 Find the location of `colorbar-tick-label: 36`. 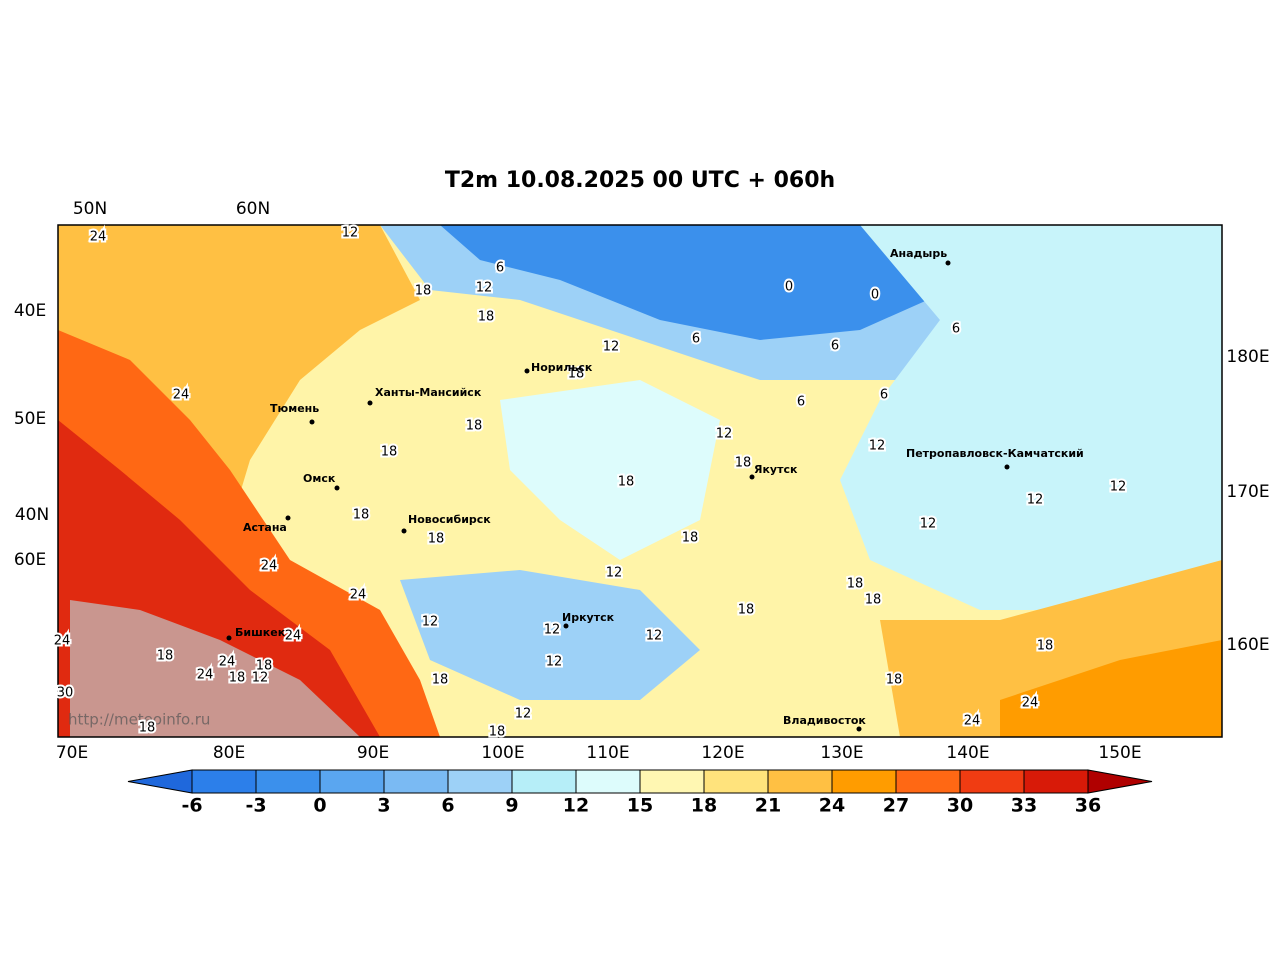

colorbar-tick-label: 36 is located at coordinates (1088, 806).